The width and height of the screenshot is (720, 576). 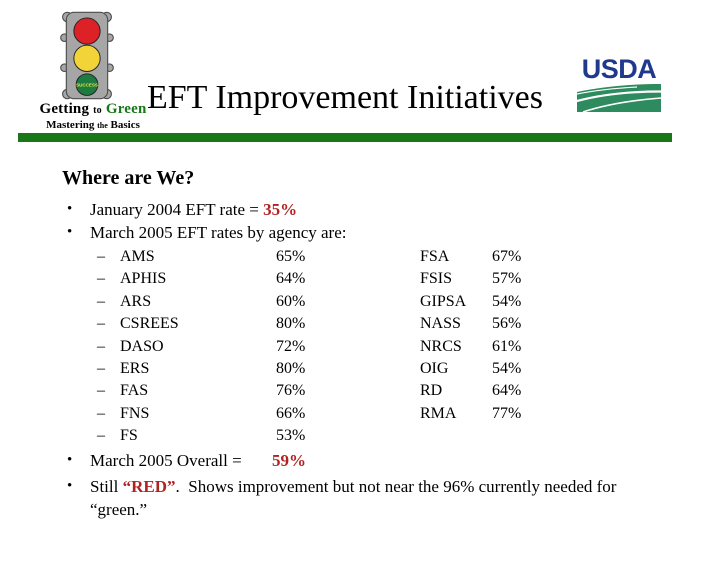 I want to click on agency-row: – FAS 76%, so click(x=201, y=391).